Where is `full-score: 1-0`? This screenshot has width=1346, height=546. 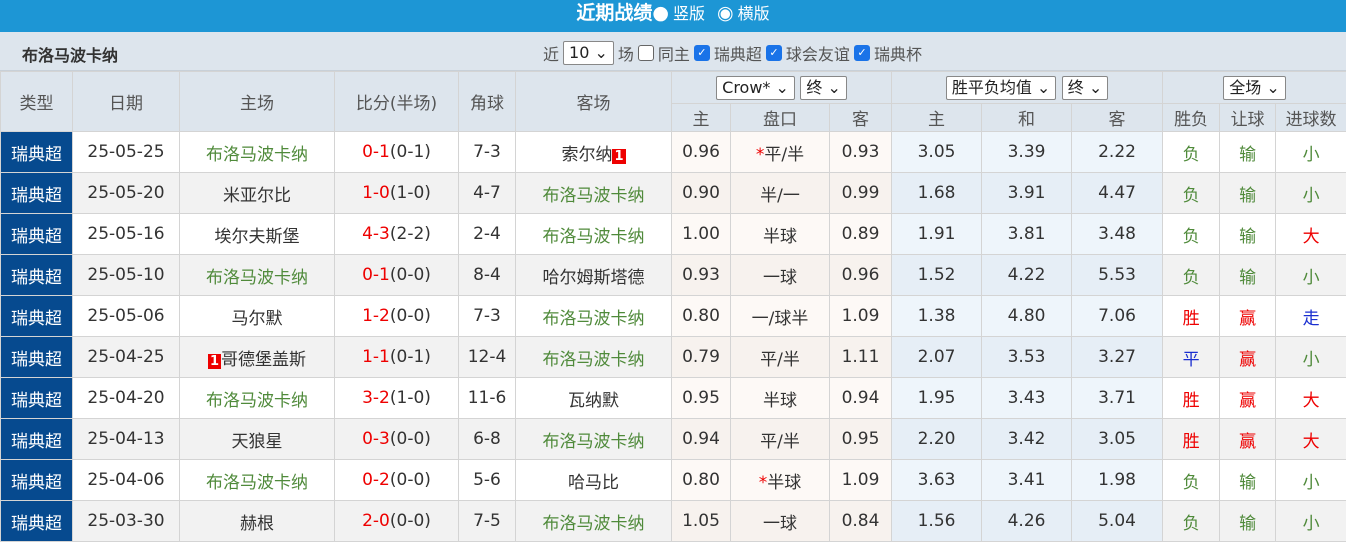 full-score: 1-0 is located at coordinates (376, 193).